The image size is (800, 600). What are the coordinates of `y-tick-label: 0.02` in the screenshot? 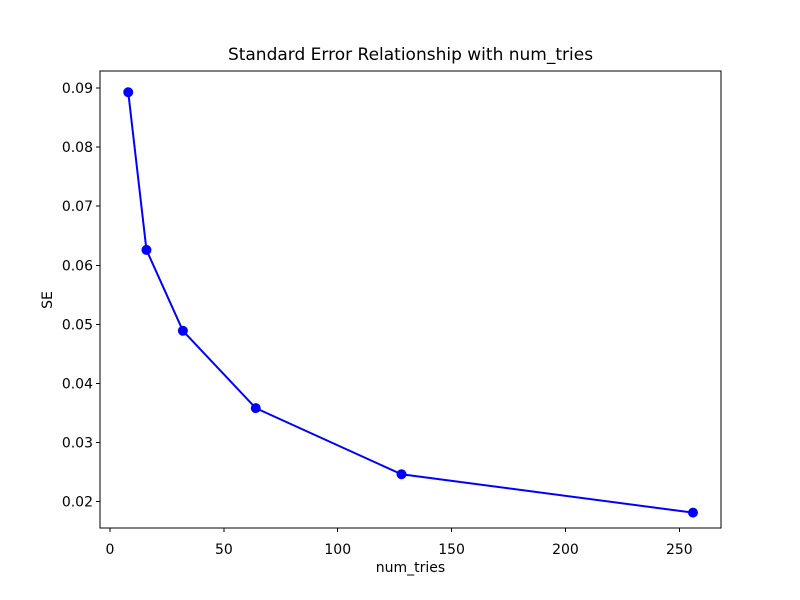 It's located at (77, 502).